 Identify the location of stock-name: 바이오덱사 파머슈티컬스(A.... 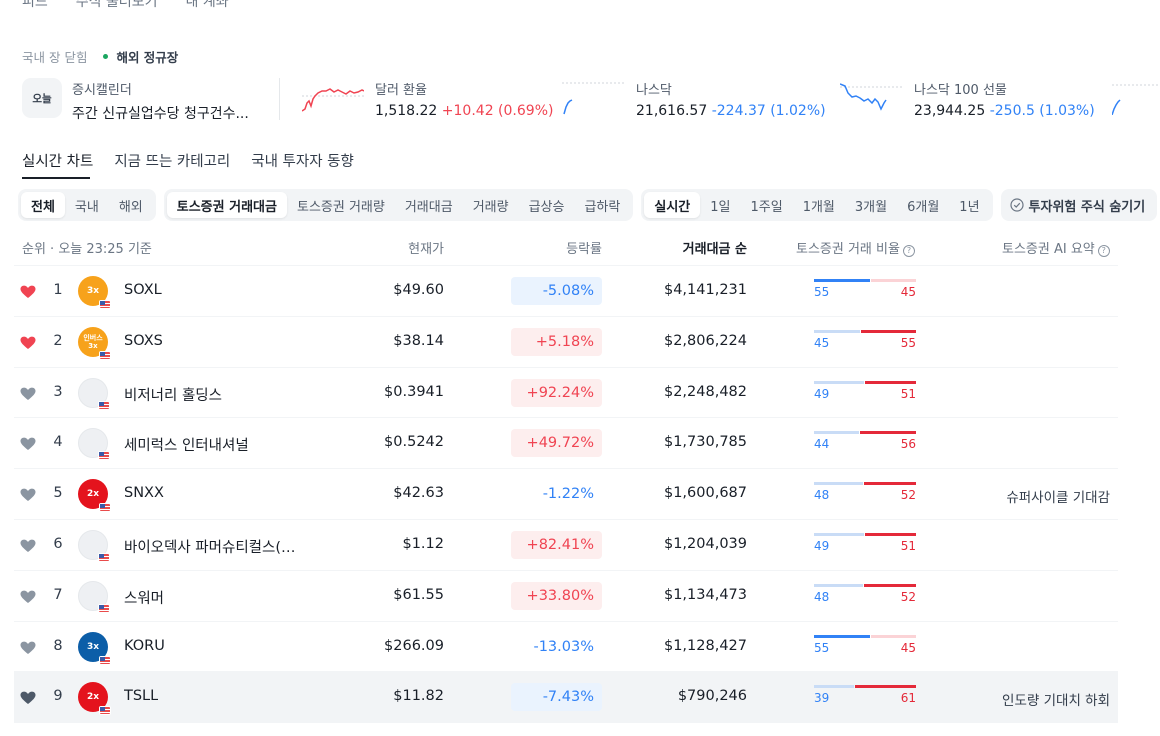
(214, 547).